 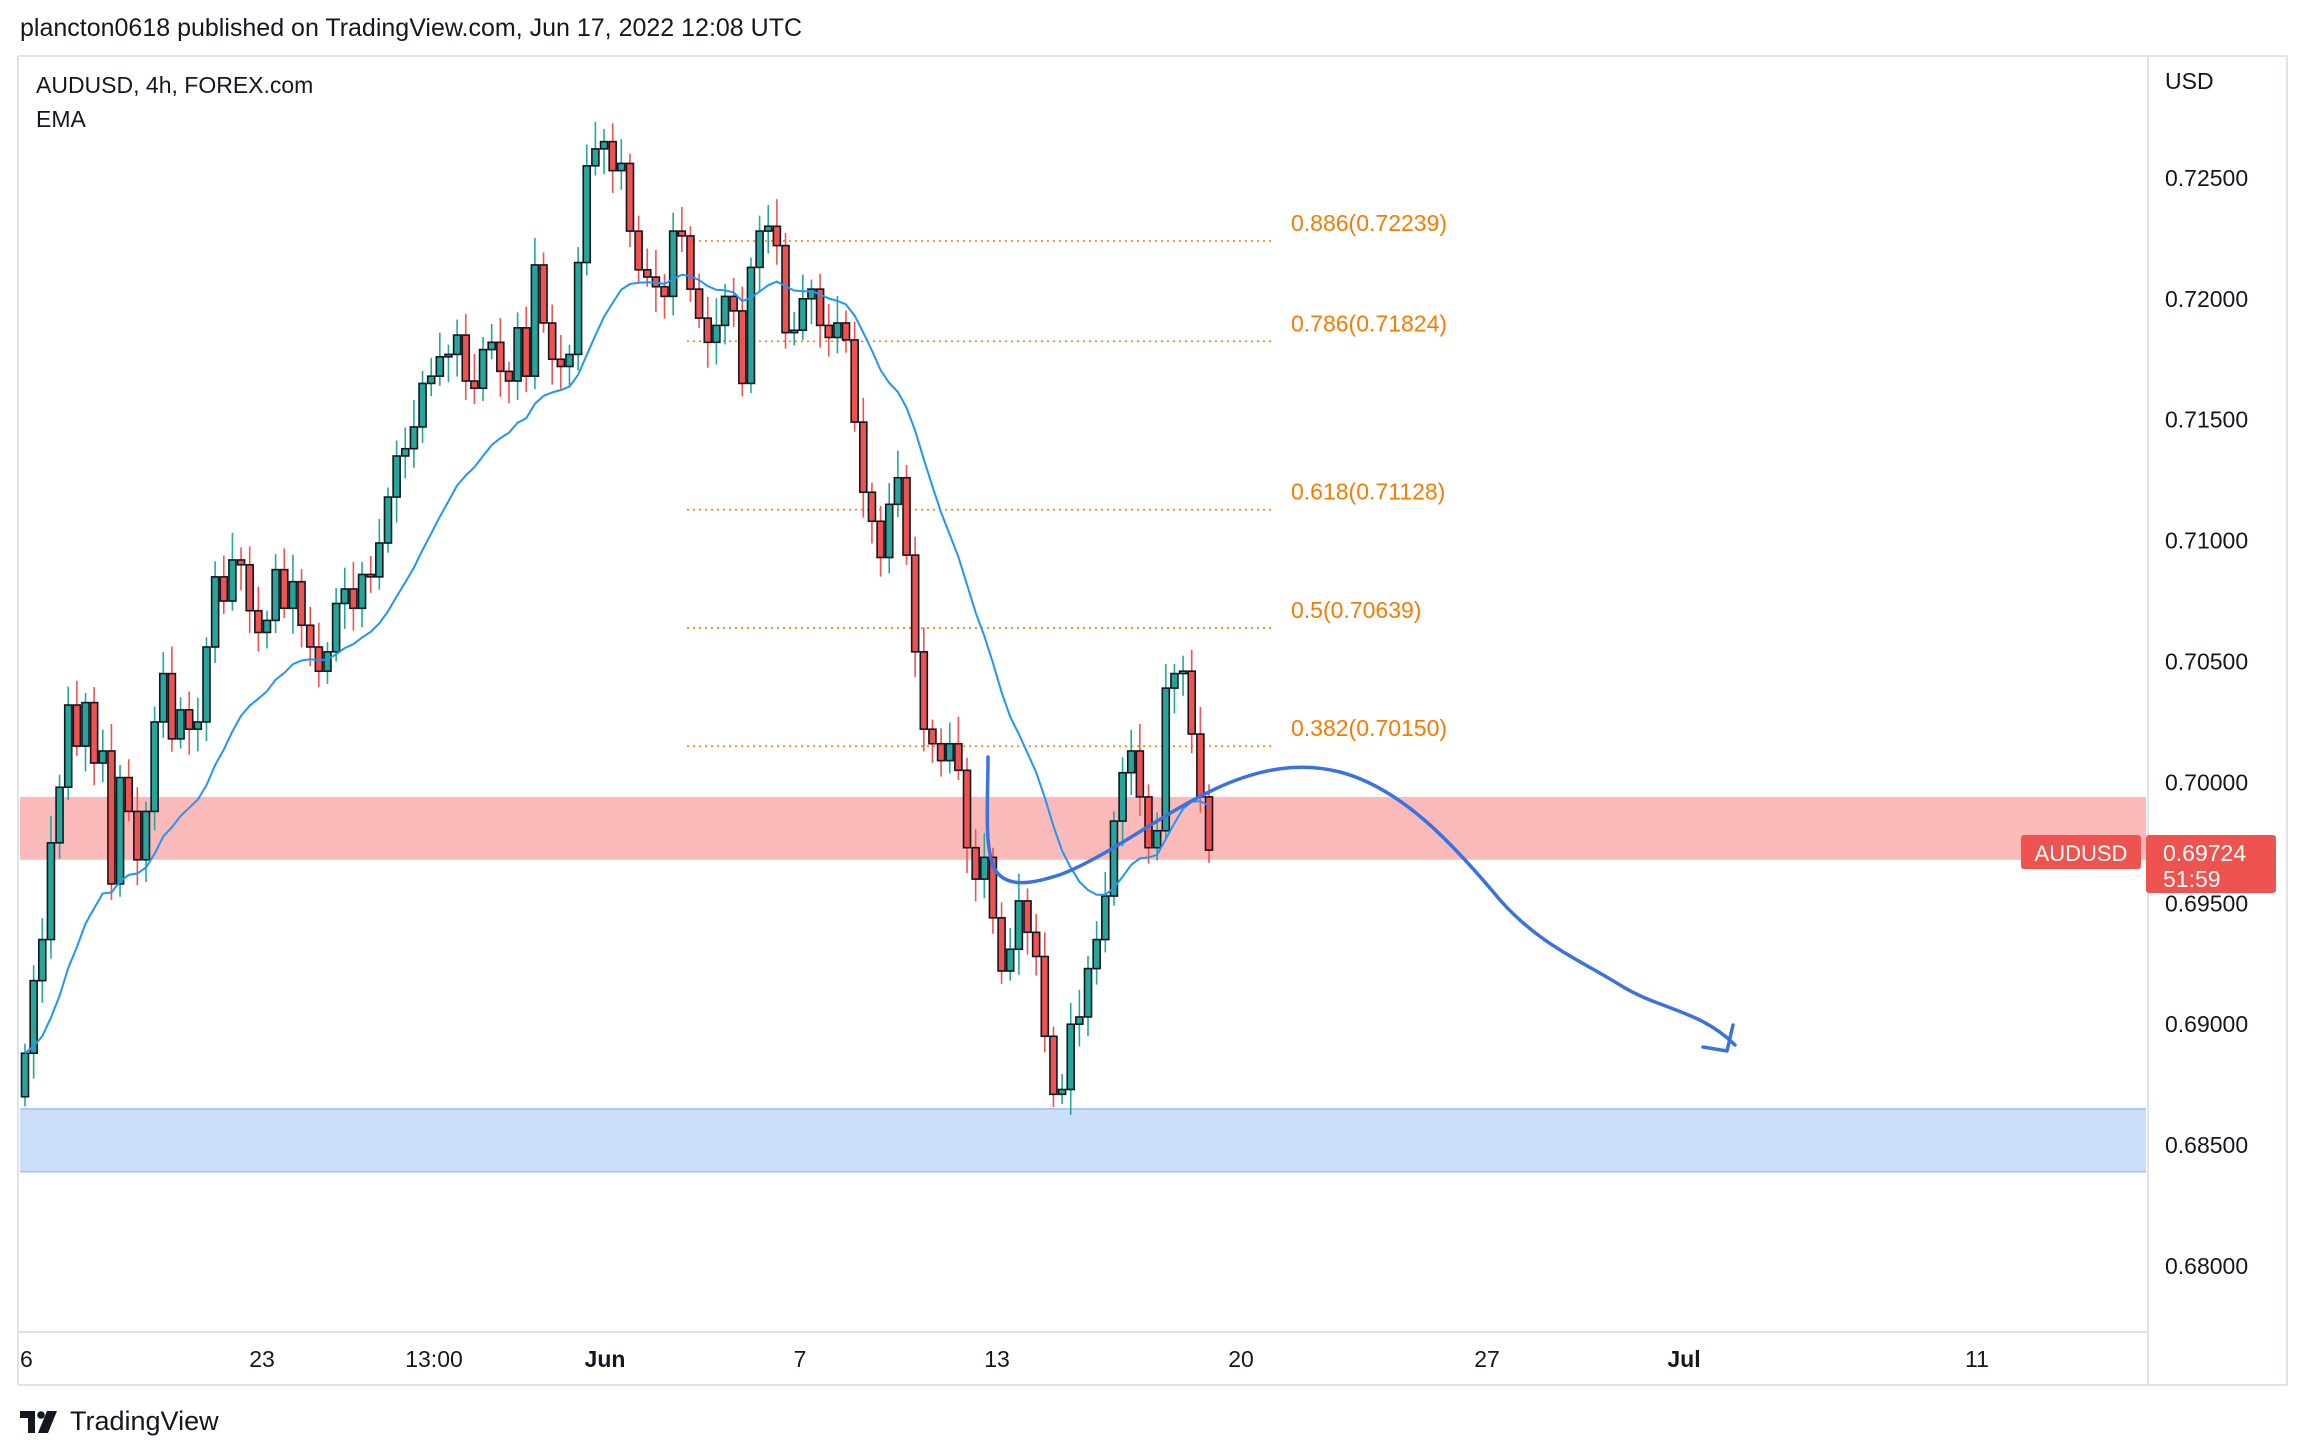 What do you see at coordinates (38, 1421) in the screenshot?
I see `tradingview-logo-icon` at bounding box center [38, 1421].